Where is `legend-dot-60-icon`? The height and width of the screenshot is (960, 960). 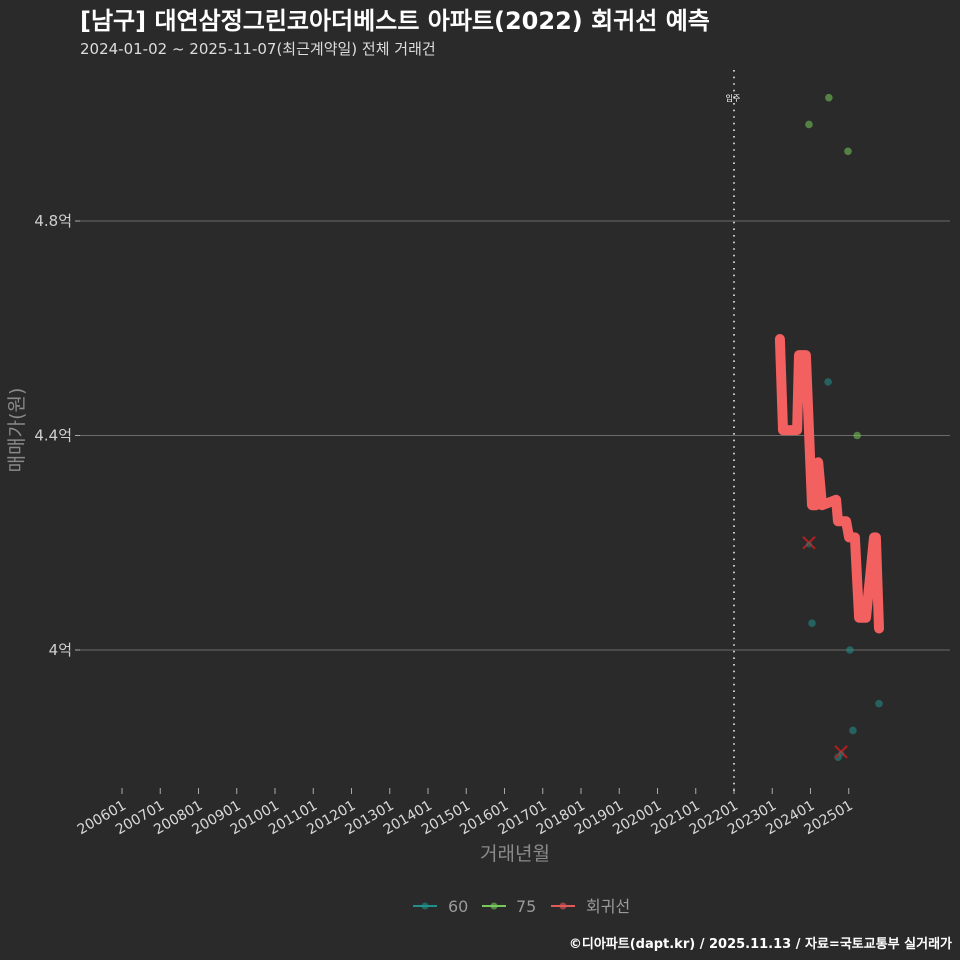
legend-dot-60-icon is located at coordinates (425, 906).